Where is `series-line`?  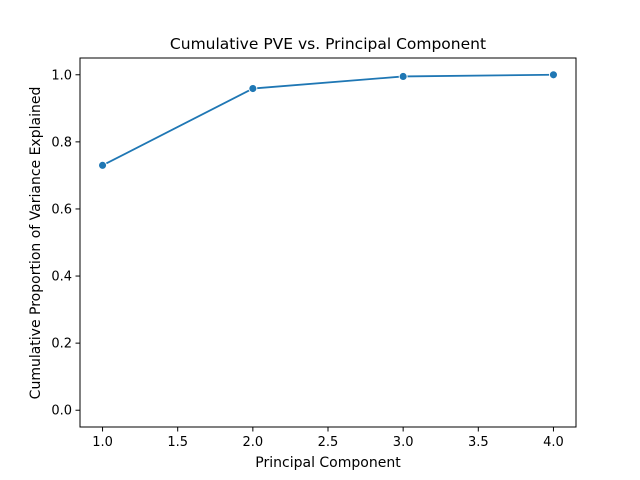 series-line is located at coordinates (328, 120).